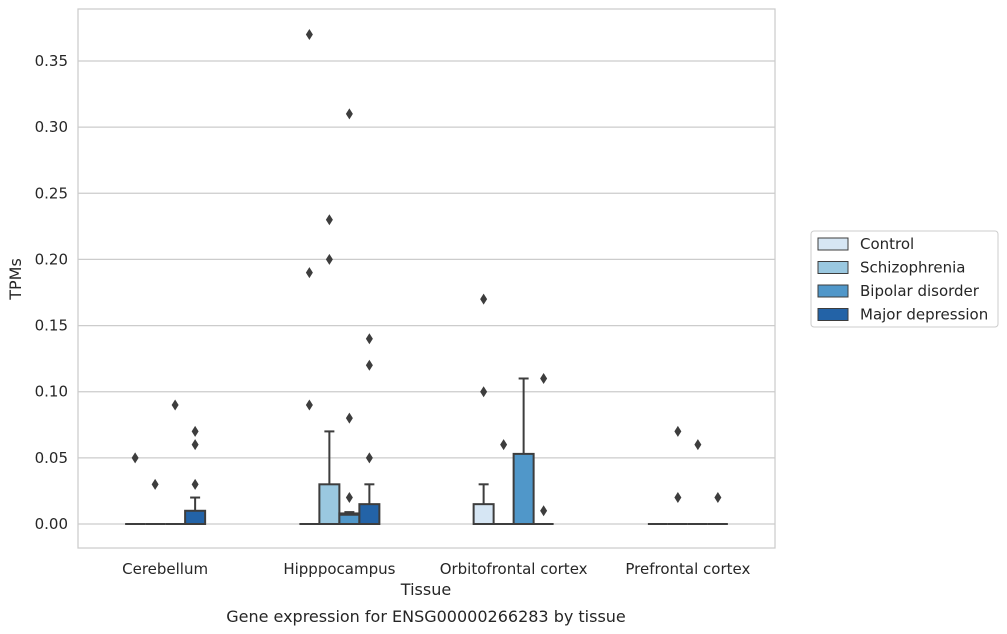 The height and width of the screenshot is (634, 1007). Describe the element at coordinates (51, 292) in the screenshot. I see `y-axis-ticks: 0.00 0.05 0.10 0.15 0.20 0.25 0.30 0.35` at that location.